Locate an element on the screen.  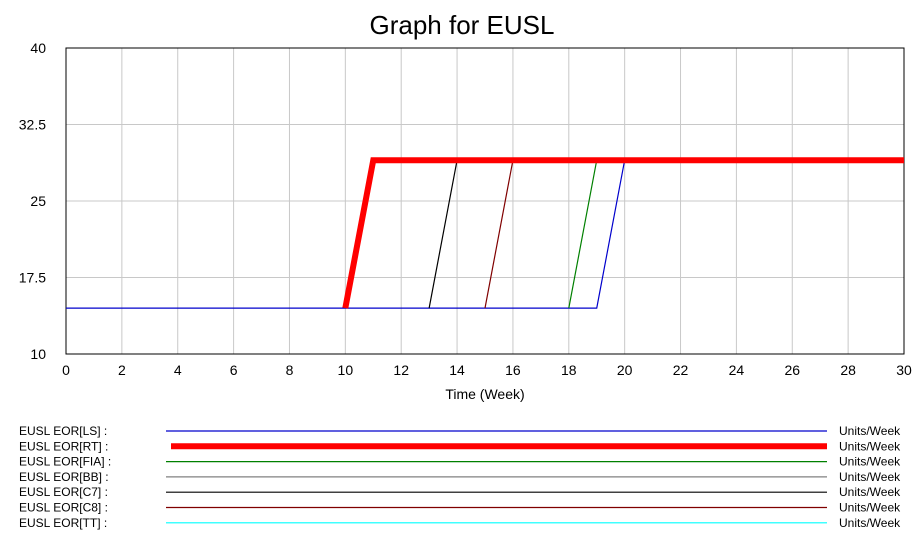
x-tick-label: 18 is located at coordinates (569, 370).